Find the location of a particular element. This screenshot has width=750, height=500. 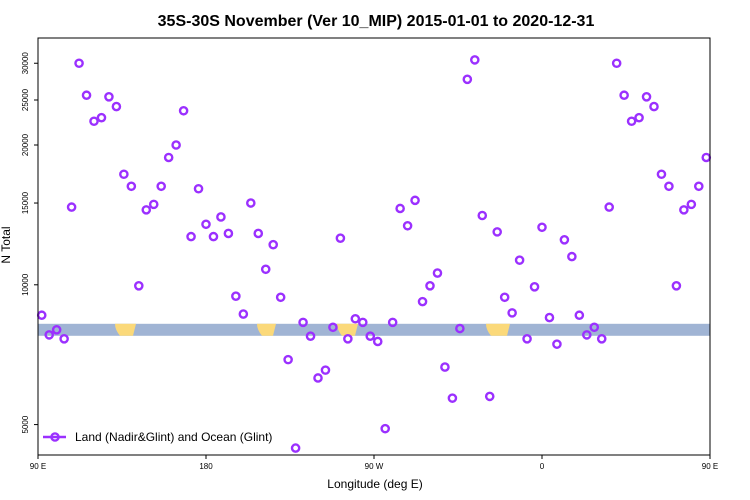

x-axis: 90 E 180 90 W 0 90 E is located at coordinates (374, 463).